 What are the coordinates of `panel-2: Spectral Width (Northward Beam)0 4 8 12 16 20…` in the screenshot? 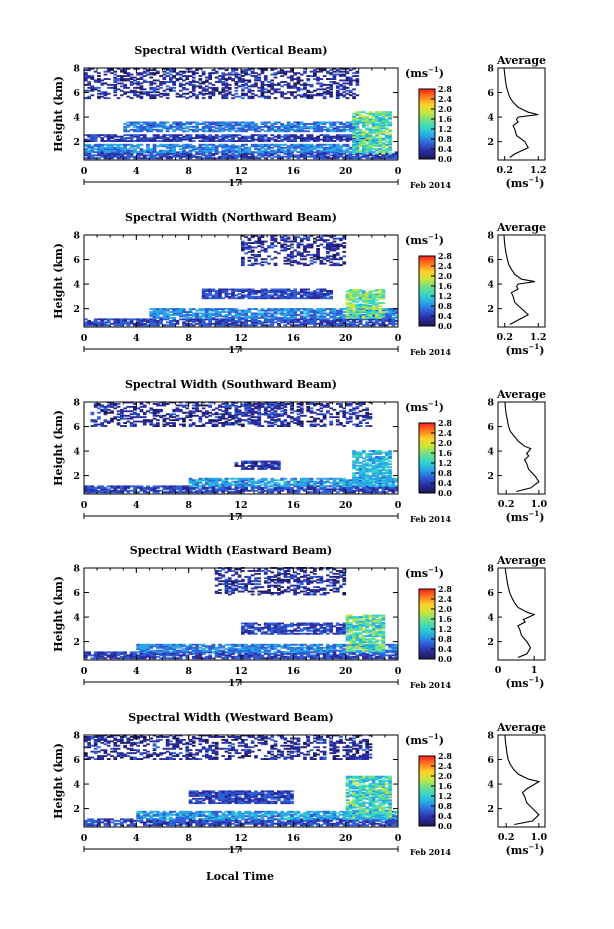 It's located at (299, 284).